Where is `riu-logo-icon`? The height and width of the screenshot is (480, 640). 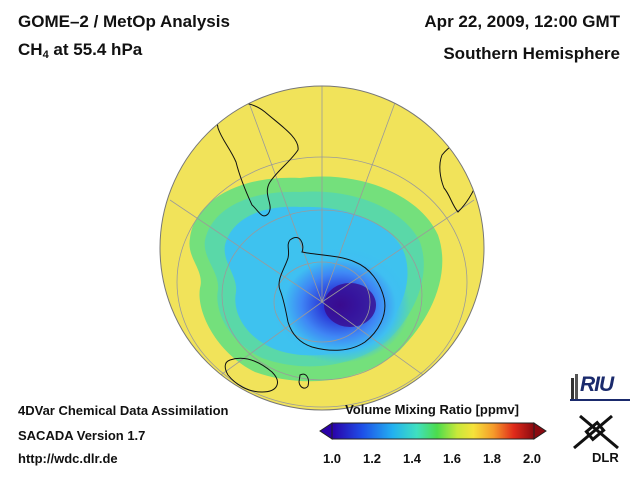 riu-logo-icon is located at coordinates (600, 387).